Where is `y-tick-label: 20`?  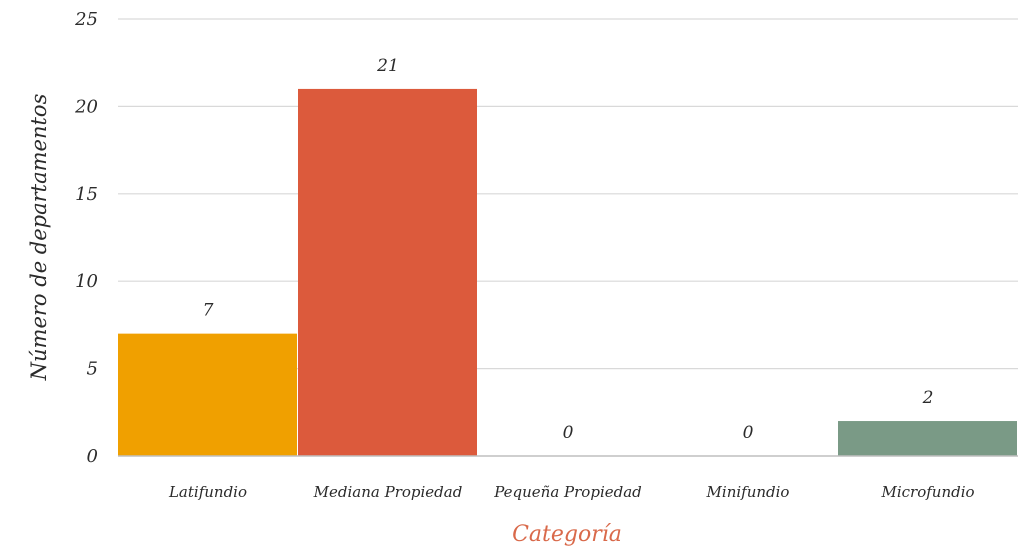 y-tick-label: 20 is located at coordinates (86, 106).